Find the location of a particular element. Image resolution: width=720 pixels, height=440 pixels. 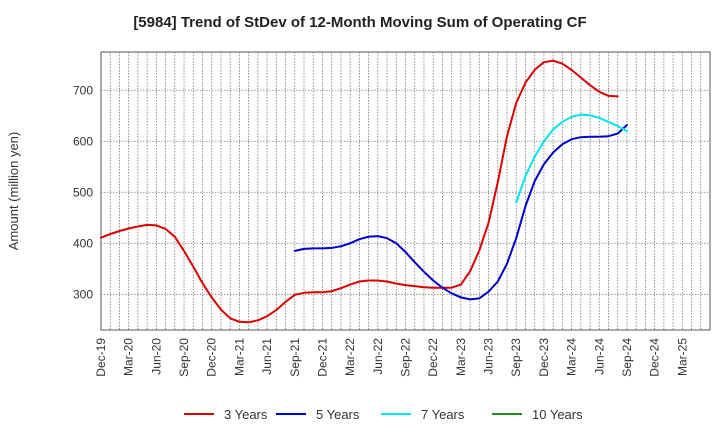

x-tick-label: Dec-20 is located at coordinates (212, 357).